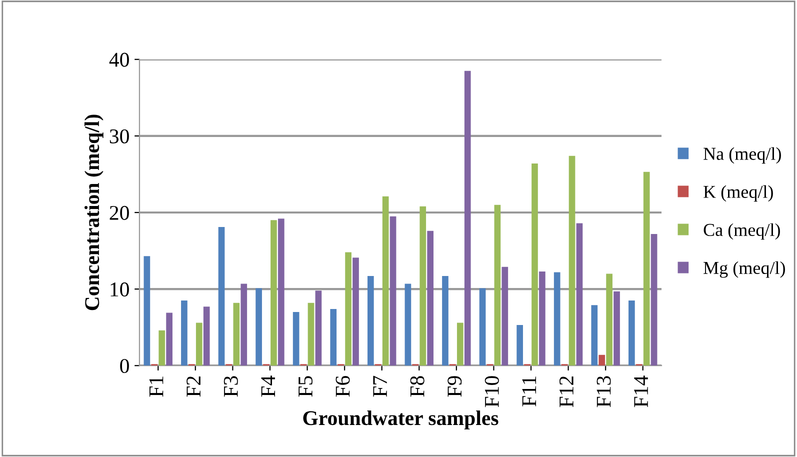 This screenshot has height=457, width=797. Describe the element at coordinates (119, 136) in the screenshot. I see `y-tick-label: 30` at that location.